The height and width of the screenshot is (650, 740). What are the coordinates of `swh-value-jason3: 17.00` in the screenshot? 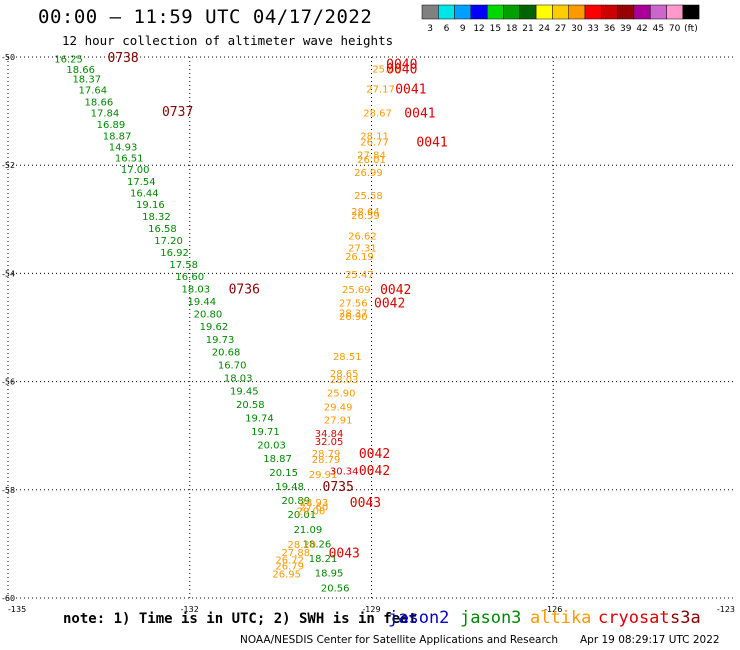 It's located at (135, 170).